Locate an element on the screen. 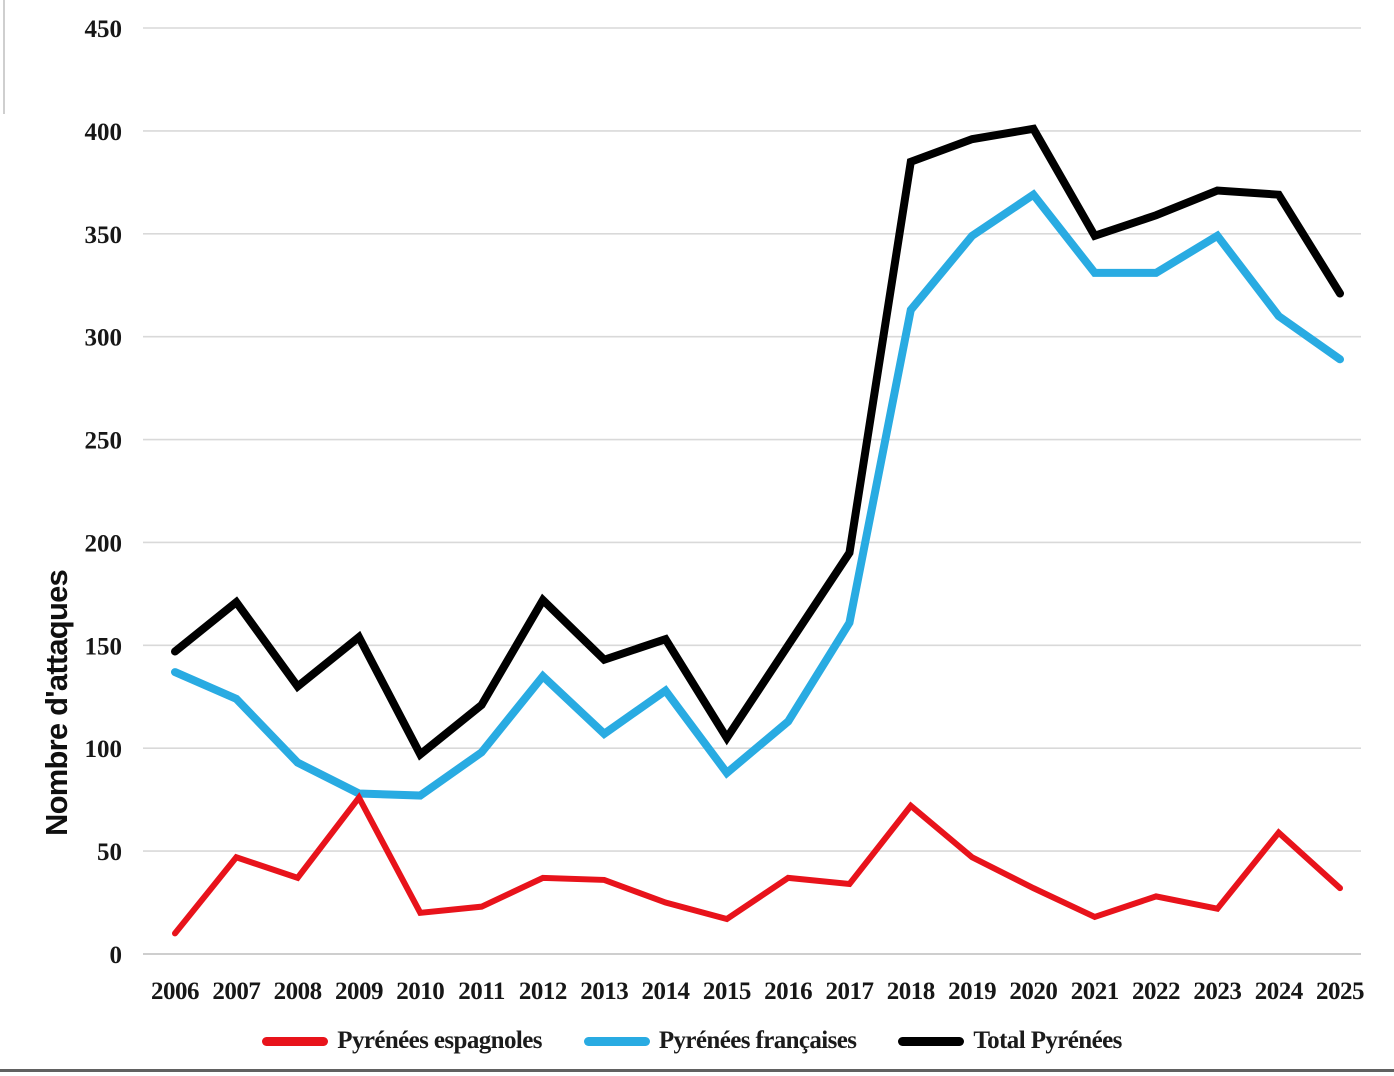 The height and width of the screenshot is (1076, 1394). x-tick-label: 2019 is located at coordinates (972, 991).